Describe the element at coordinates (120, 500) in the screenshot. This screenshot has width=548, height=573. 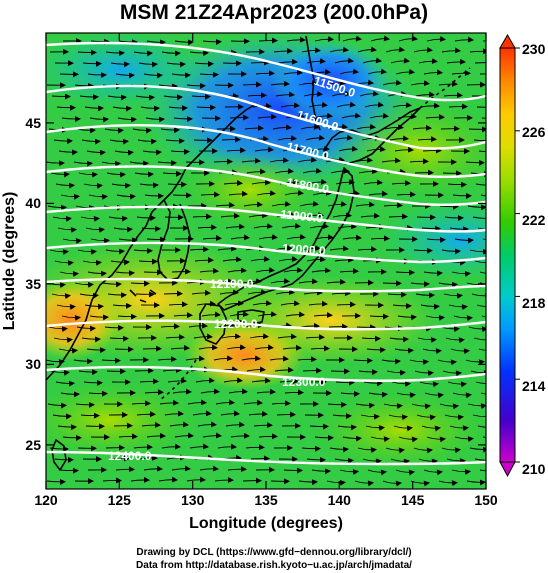
I see `x-tick-label: 125` at that location.